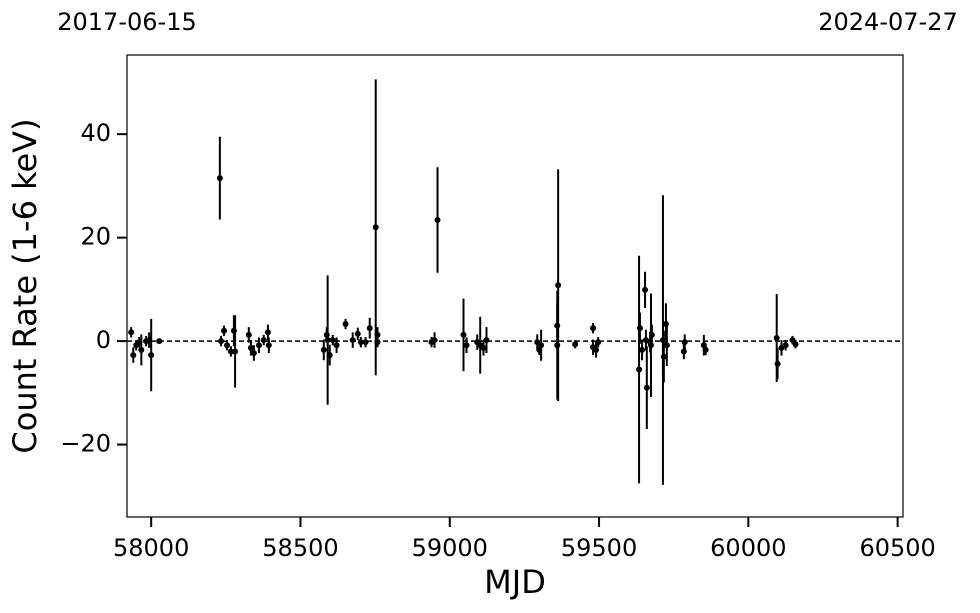  Describe the element at coordinates (748, 548) in the screenshot. I see `x-tick-label: 60000` at that location.